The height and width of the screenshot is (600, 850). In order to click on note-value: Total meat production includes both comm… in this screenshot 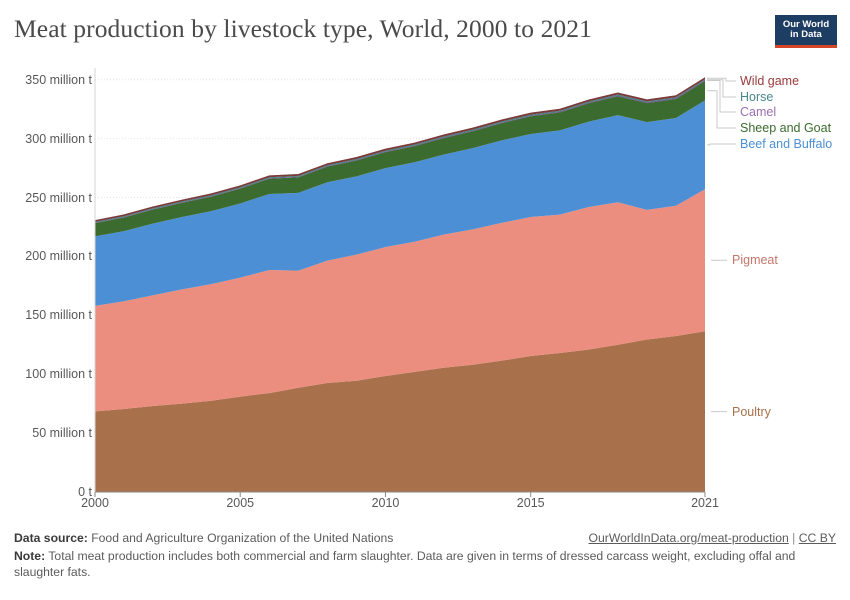, I will do `click(405, 564)`.